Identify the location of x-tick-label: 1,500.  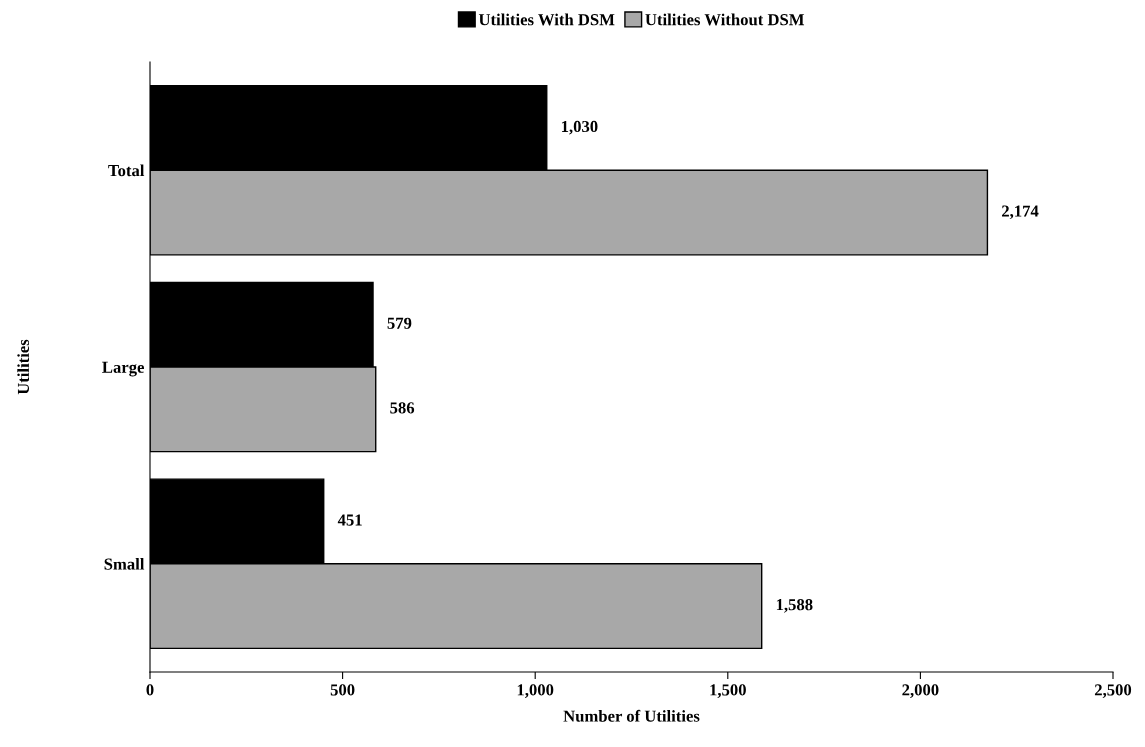
(728, 691).